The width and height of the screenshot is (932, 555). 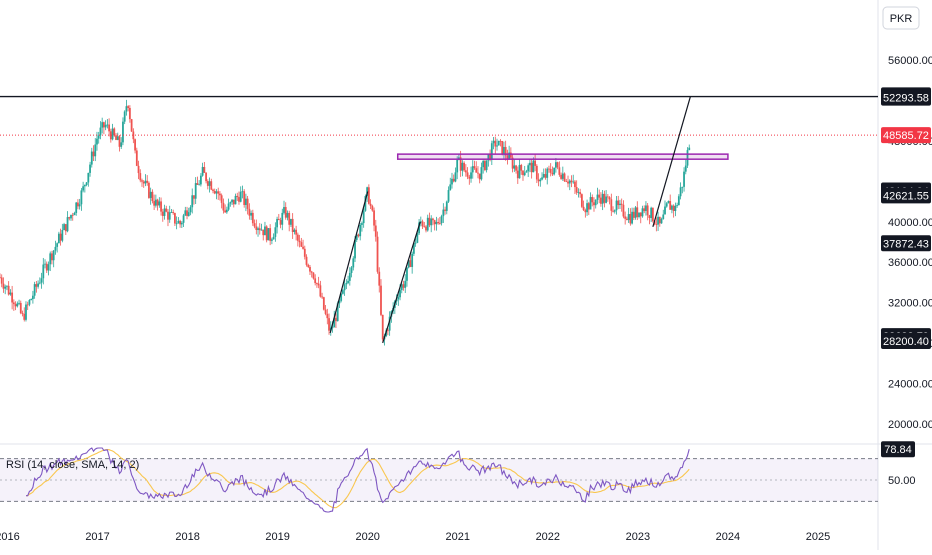 What do you see at coordinates (910, 384) in the screenshot?
I see `y-tick-label: 24000.00` at bounding box center [910, 384].